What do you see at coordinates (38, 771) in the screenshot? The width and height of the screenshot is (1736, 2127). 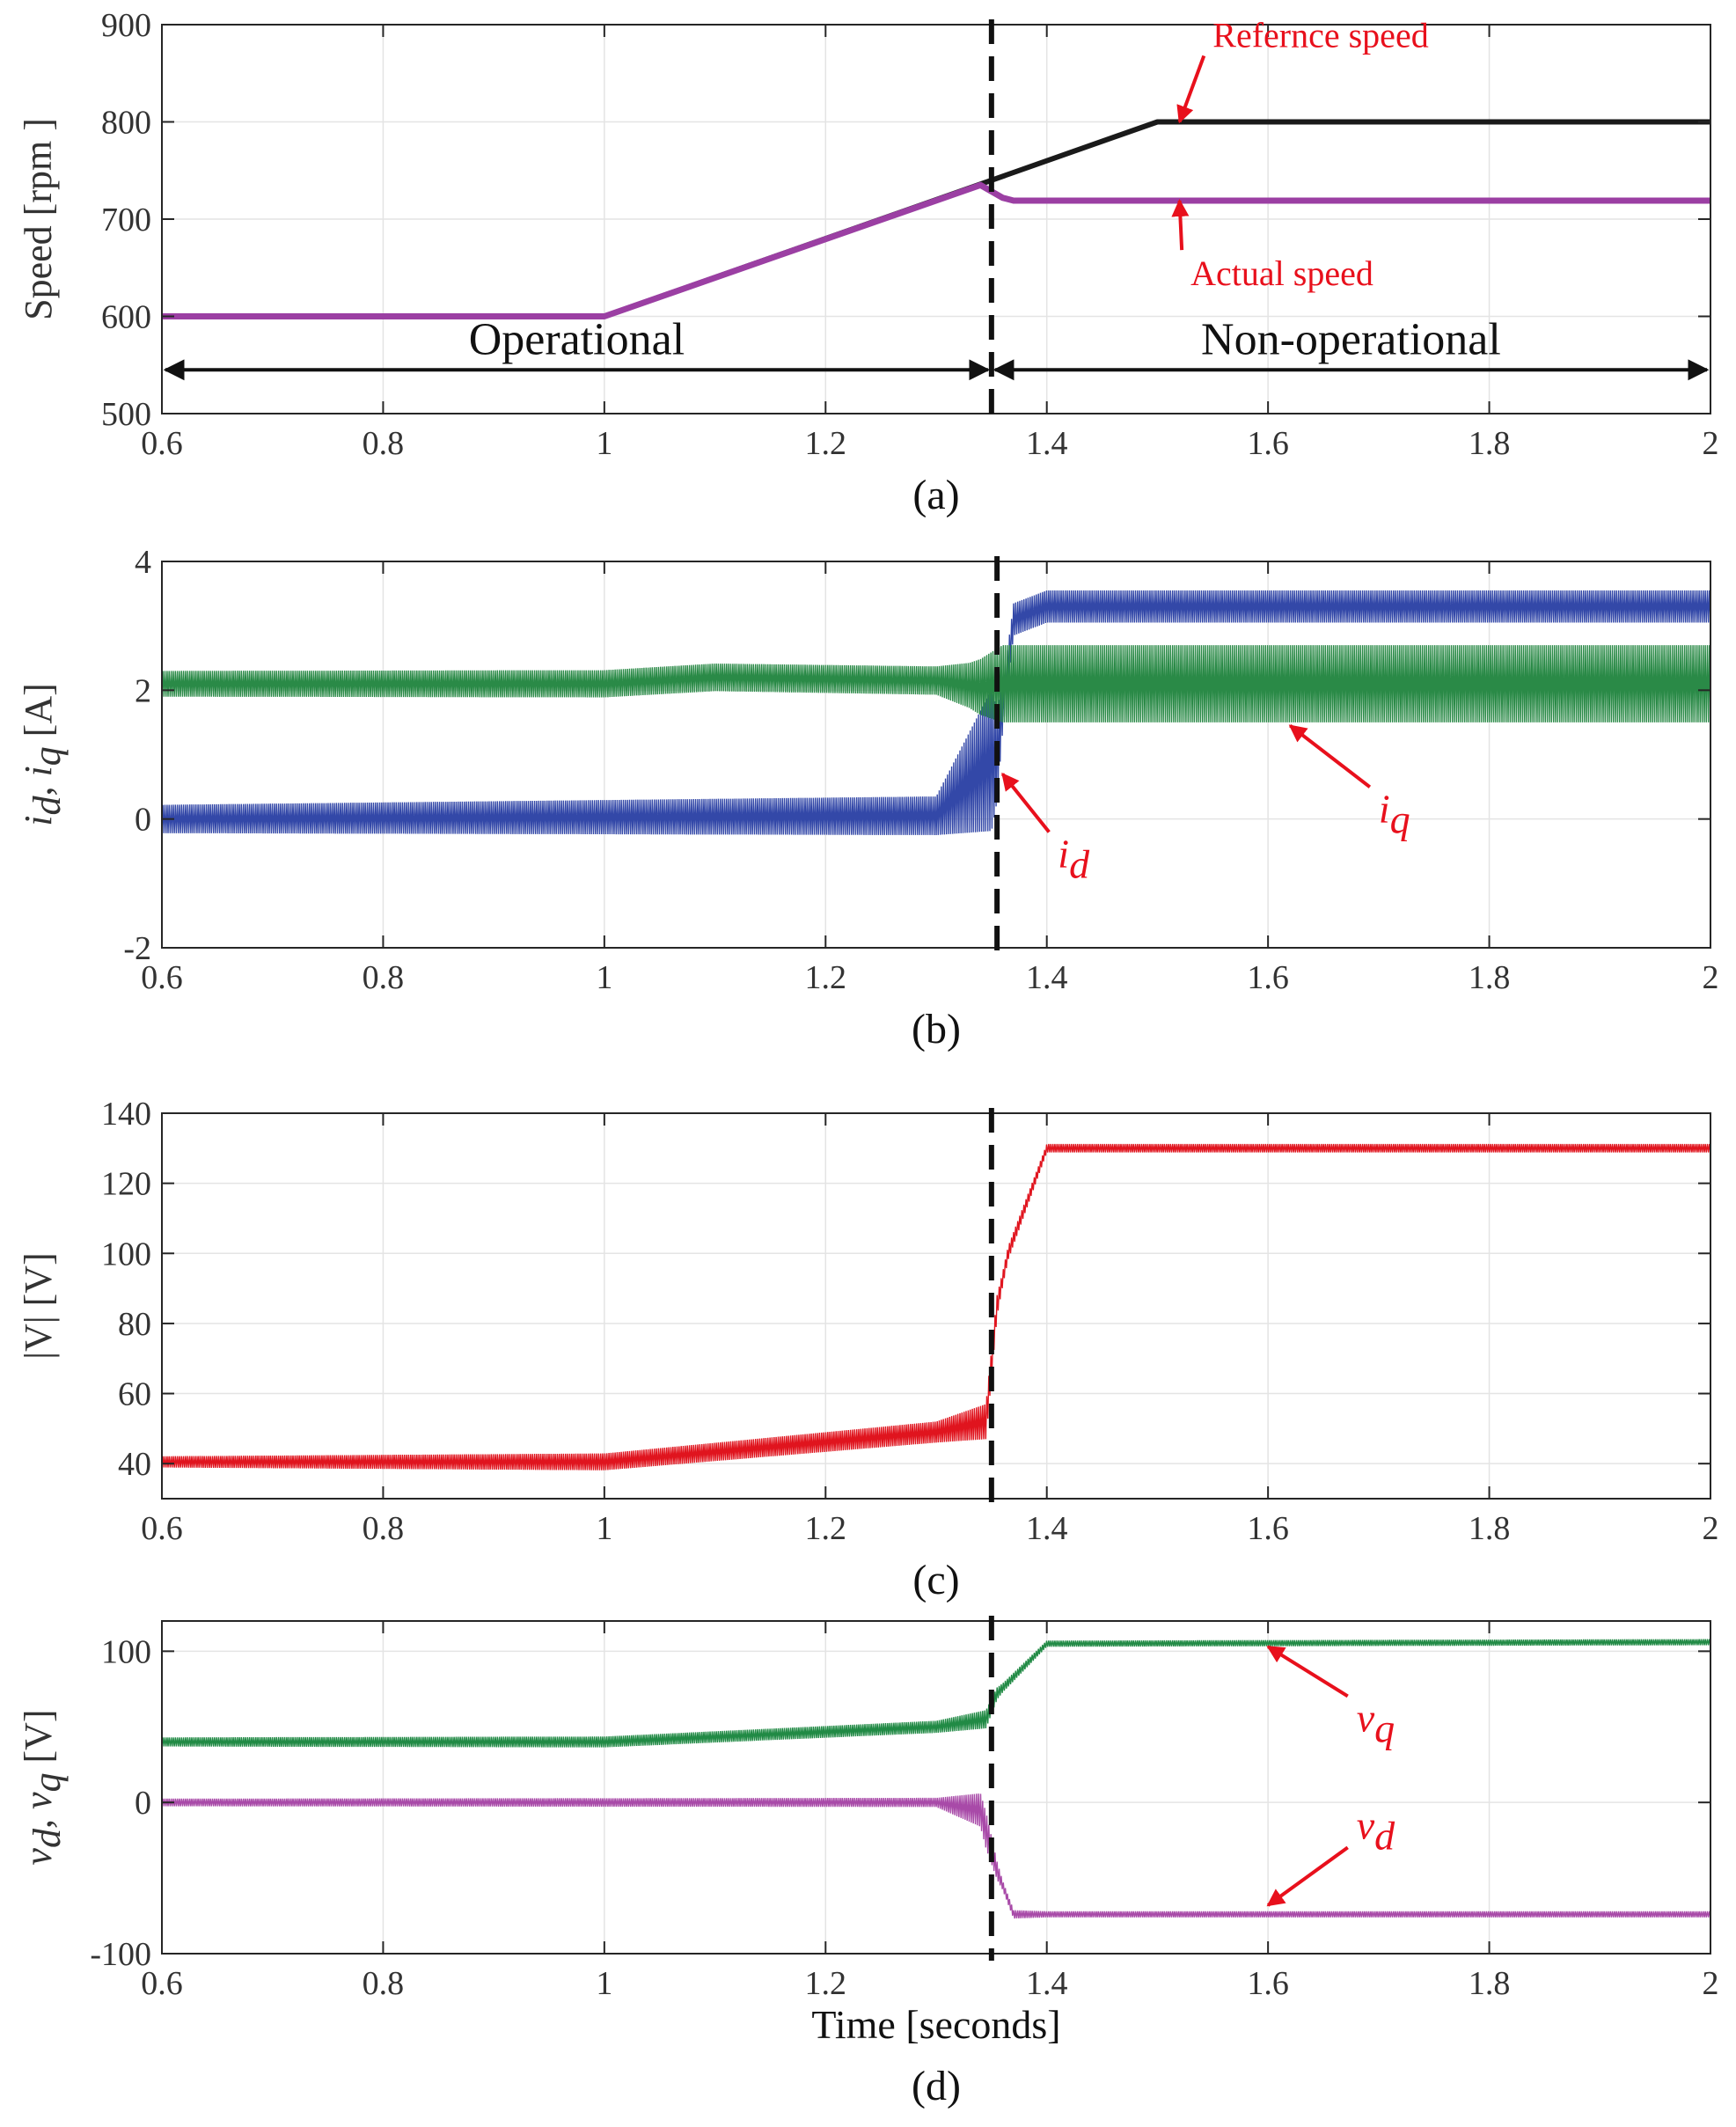 I see `y-label-var-2: i` at bounding box center [38, 771].